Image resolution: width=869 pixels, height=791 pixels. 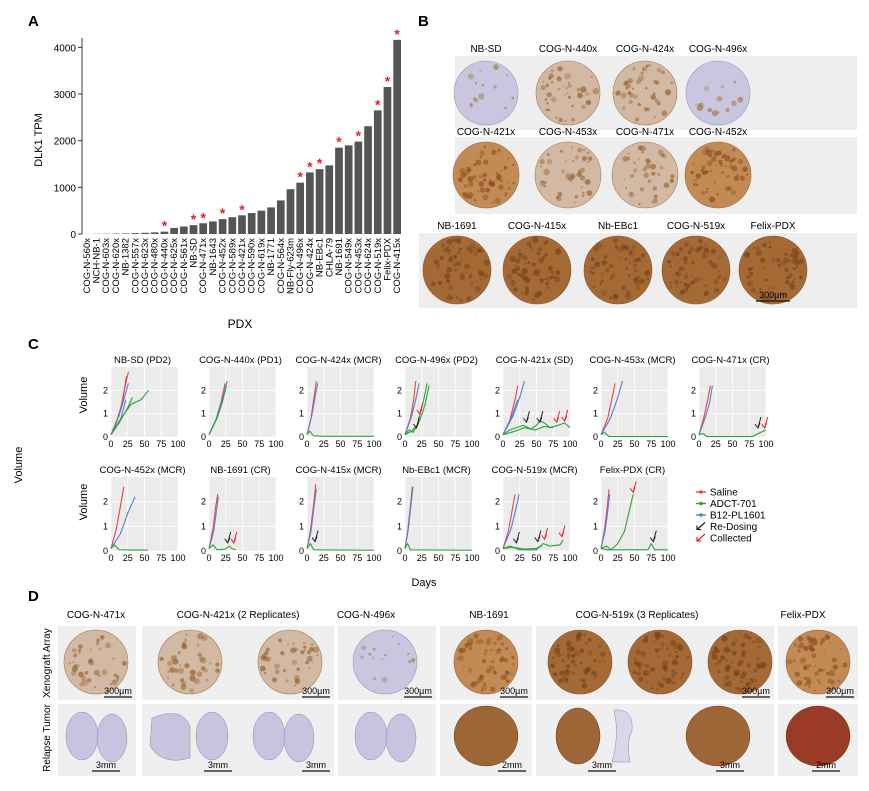 What do you see at coordinates (174, 266) in the screenshot?
I see `bar-chart-x-tick-label: COG-N-625x` at bounding box center [174, 266].